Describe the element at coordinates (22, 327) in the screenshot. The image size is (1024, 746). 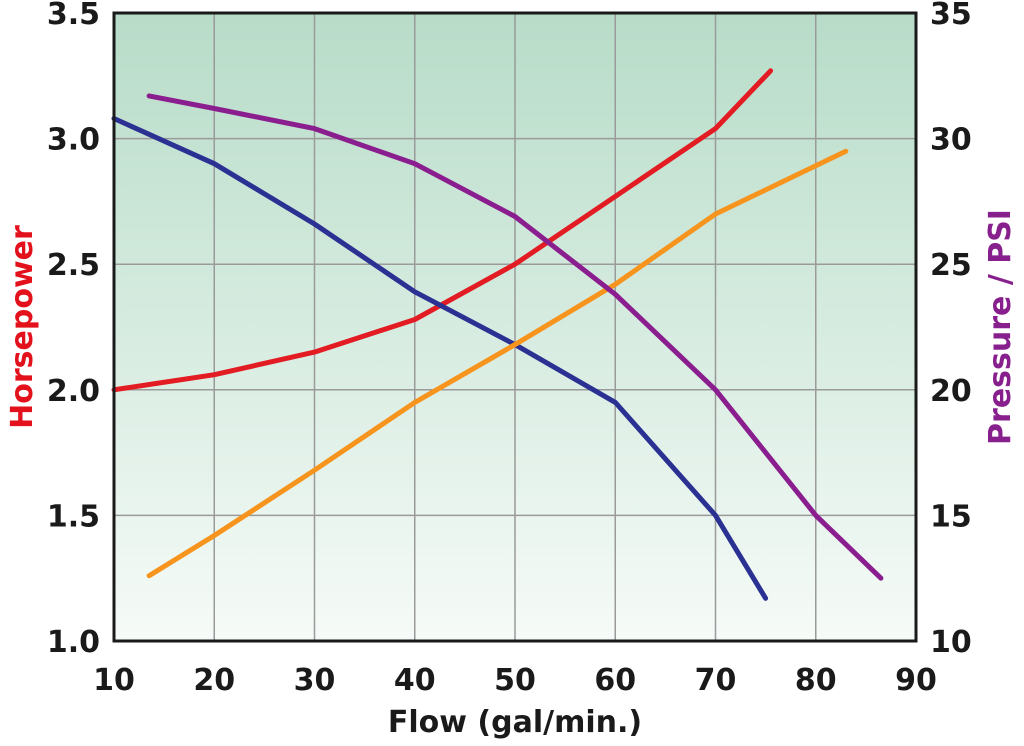
I see `y-left-axis-title: Horsepower` at that location.